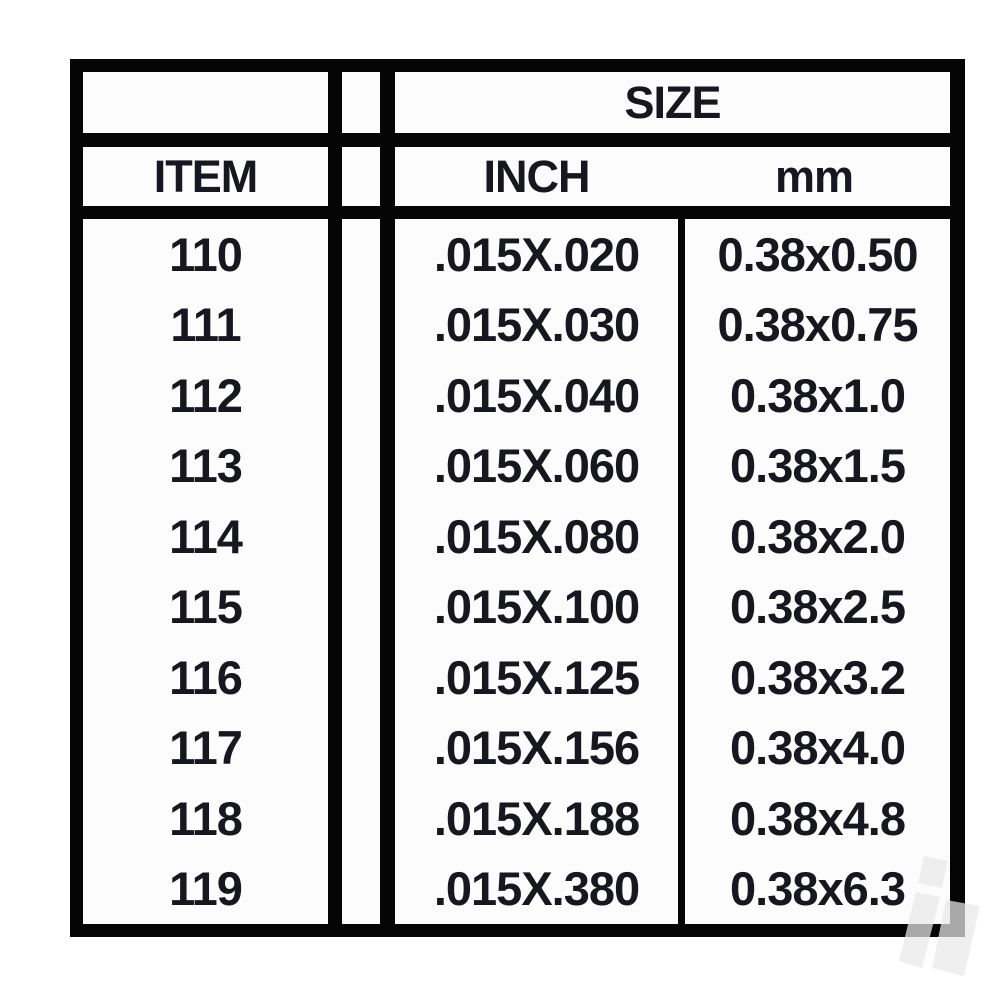 The image size is (1000, 1000). What do you see at coordinates (205, 325) in the screenshot?
I see `item-value: 111` at bounding box center [205, 325].